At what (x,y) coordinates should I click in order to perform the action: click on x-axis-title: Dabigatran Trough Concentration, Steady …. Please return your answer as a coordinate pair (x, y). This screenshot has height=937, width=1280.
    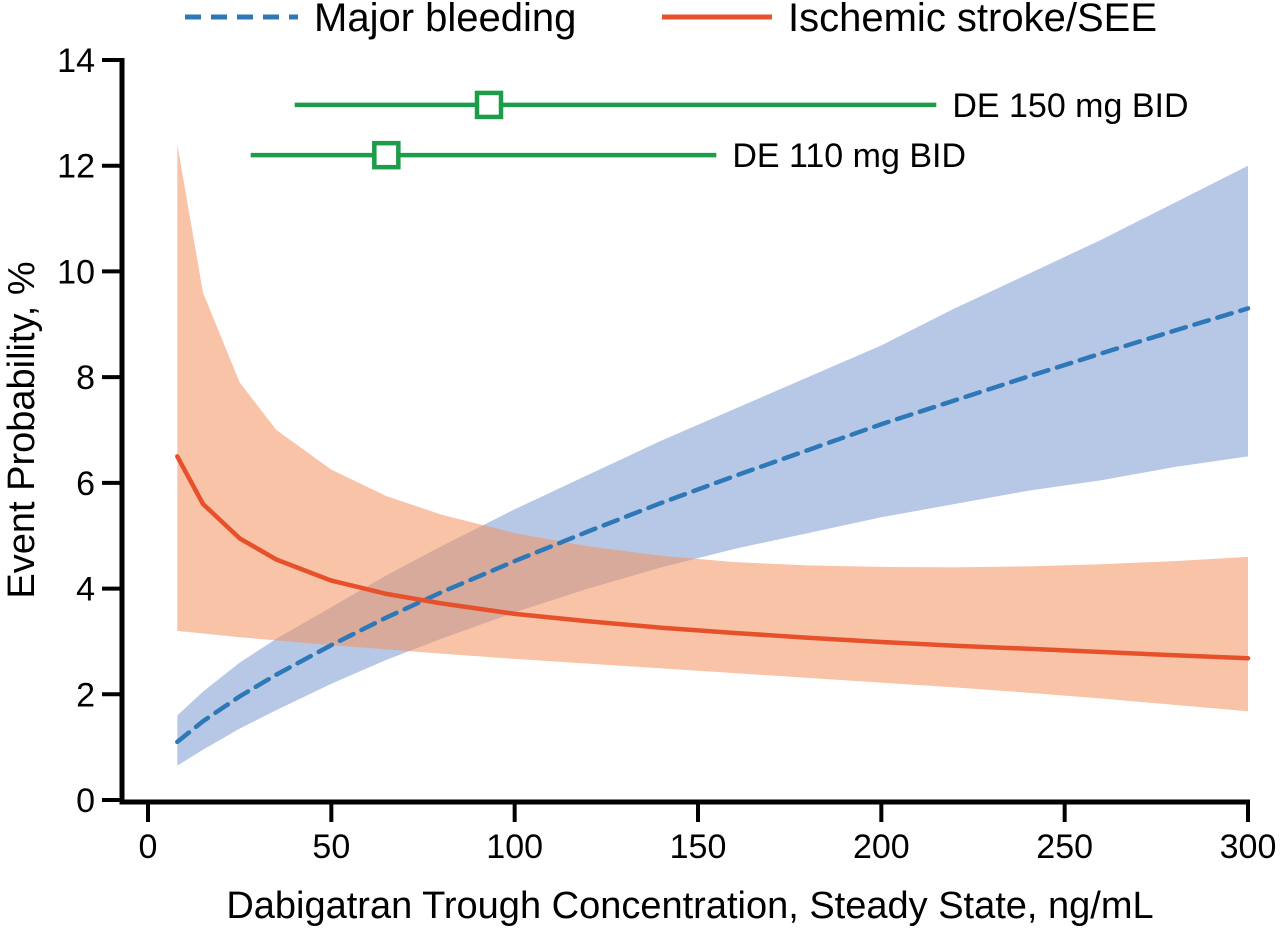
    Looking at the image, I should click on (689, 906).